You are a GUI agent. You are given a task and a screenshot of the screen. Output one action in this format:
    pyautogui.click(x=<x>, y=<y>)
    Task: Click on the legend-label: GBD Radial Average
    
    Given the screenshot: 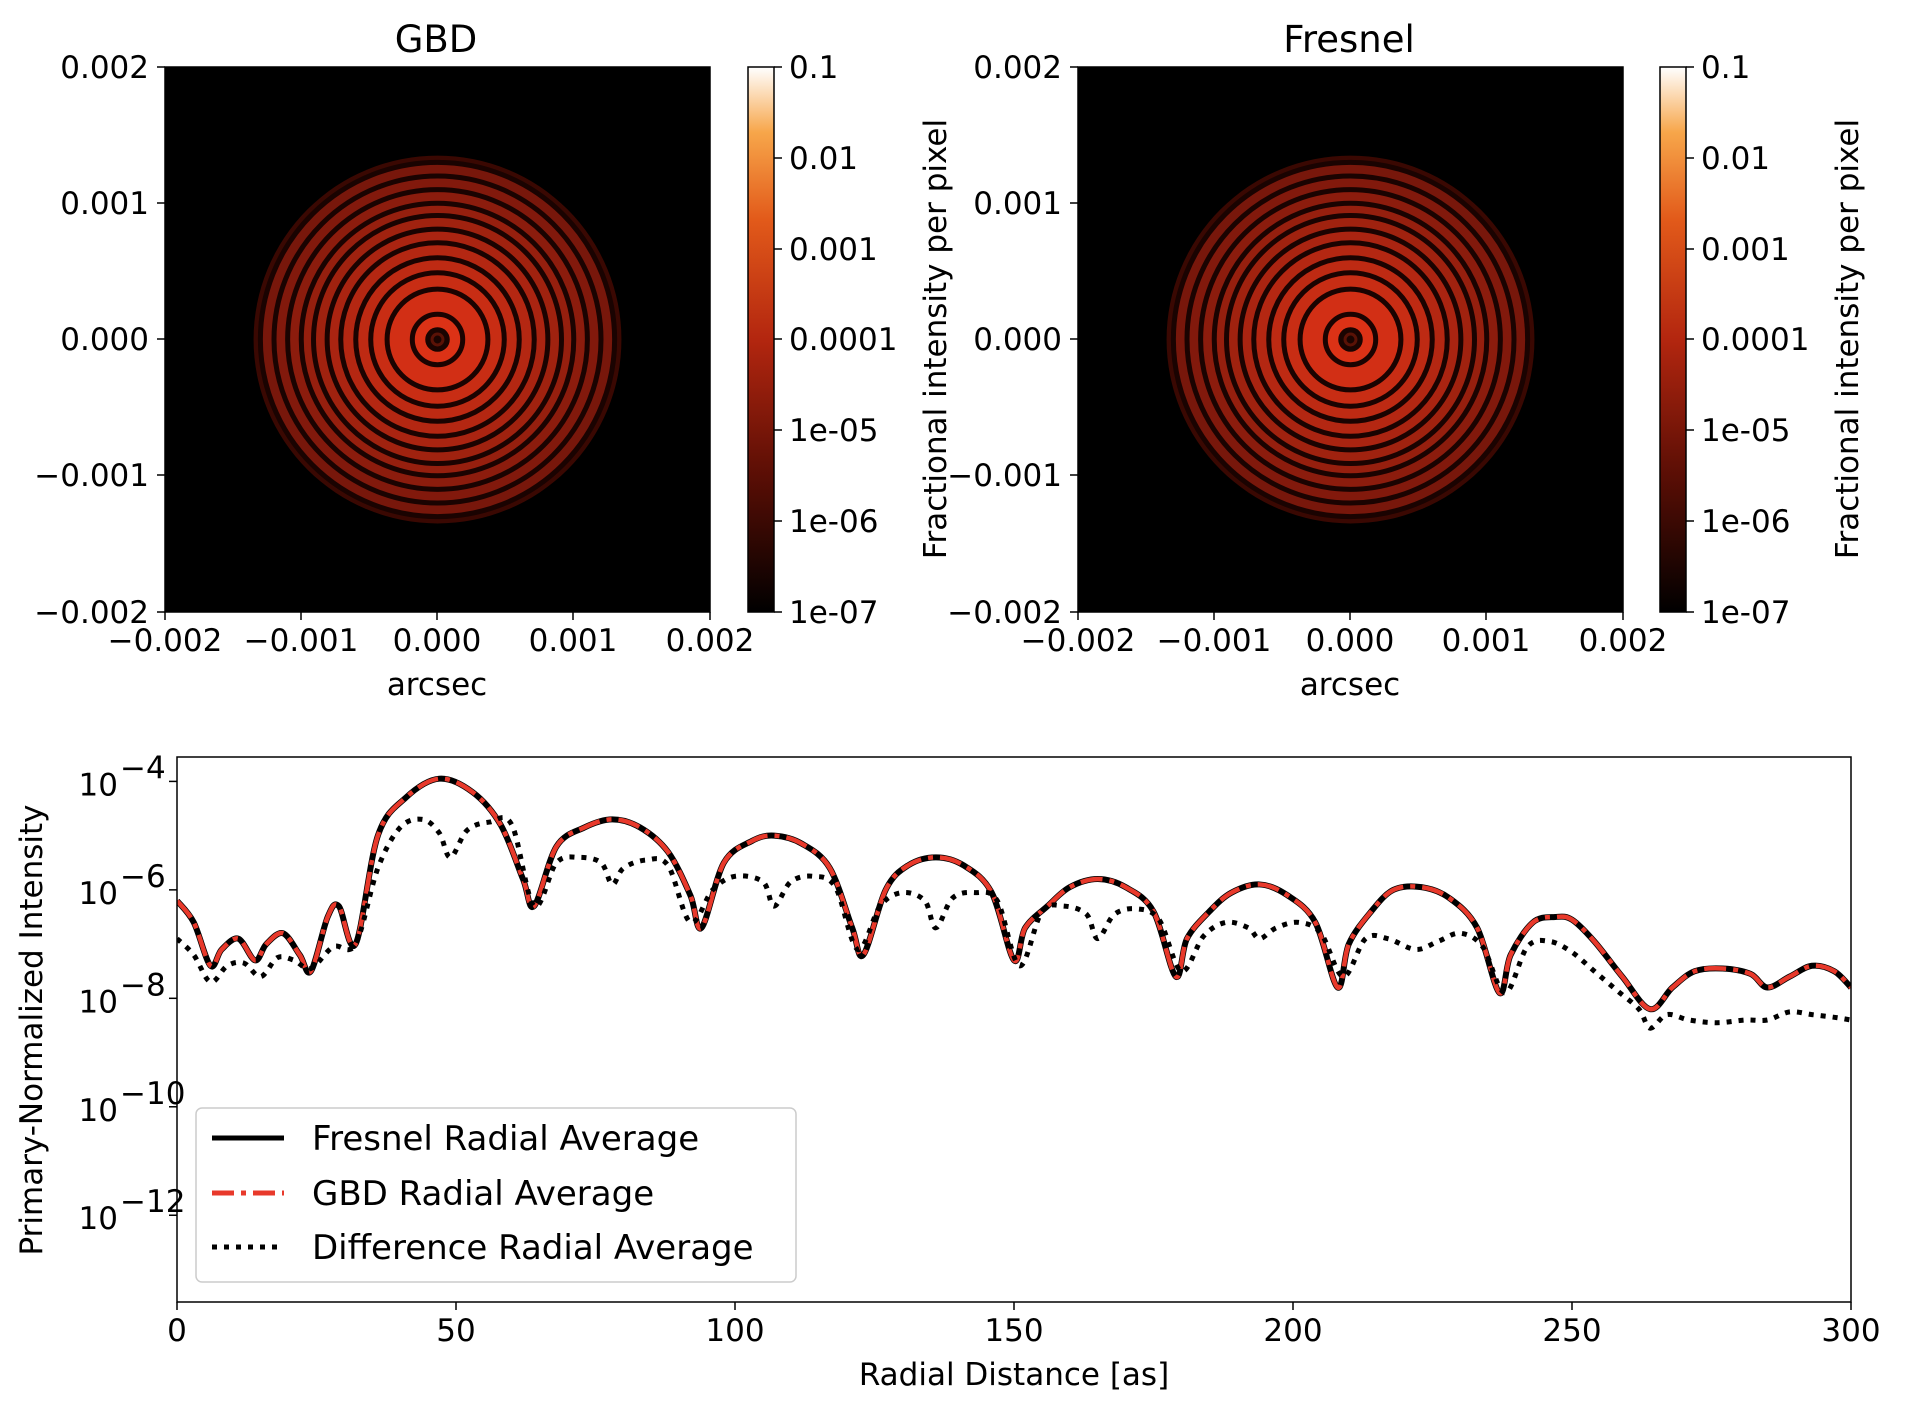 What is the action you would take?
    pyautogui.click(x=483, y=1194)
    